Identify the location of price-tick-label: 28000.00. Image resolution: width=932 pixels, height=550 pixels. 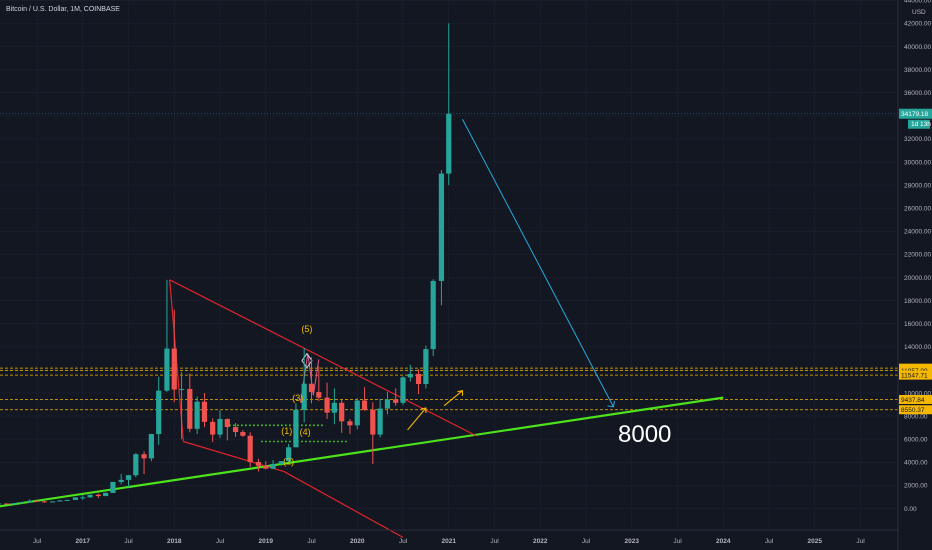
(917, 185).